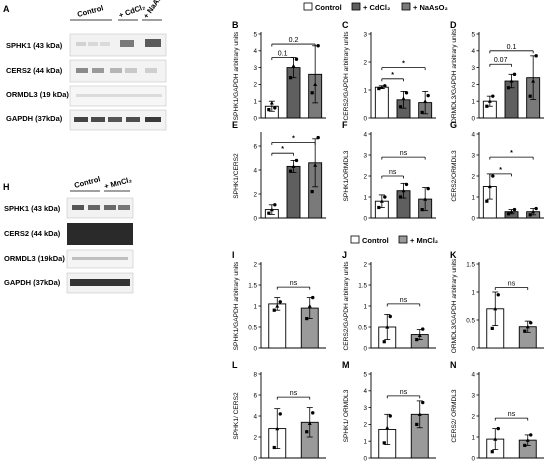 Image resolution: width=550 pixels, height=471 pixels. Describe the element at coordinates (392, 75) in the screenshot. I see `significance-label: *` at that location.